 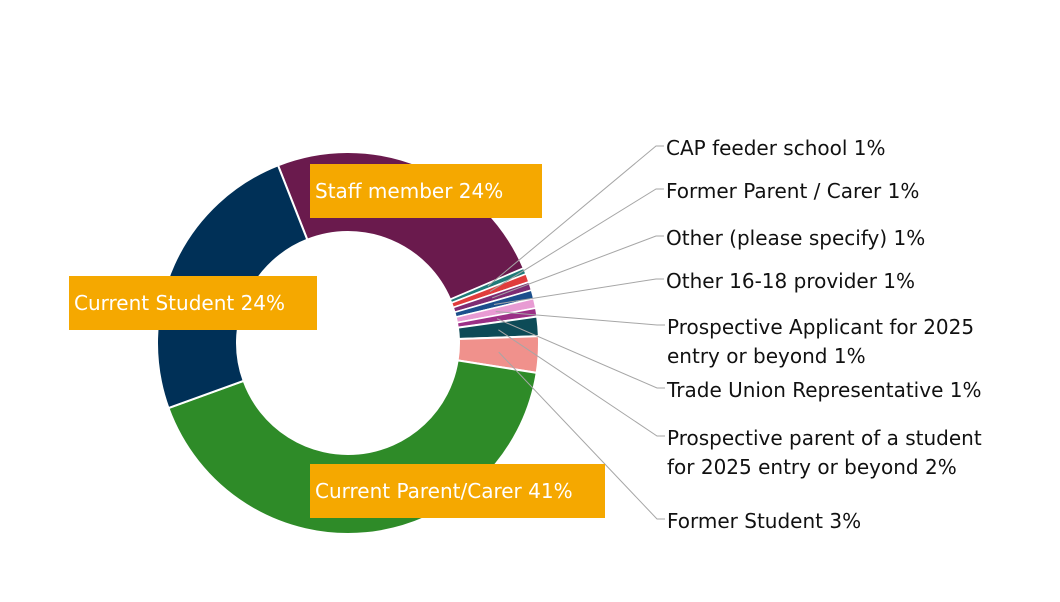 I want to click on slice-label: Staff member 24%, so click(x=409, y=191).